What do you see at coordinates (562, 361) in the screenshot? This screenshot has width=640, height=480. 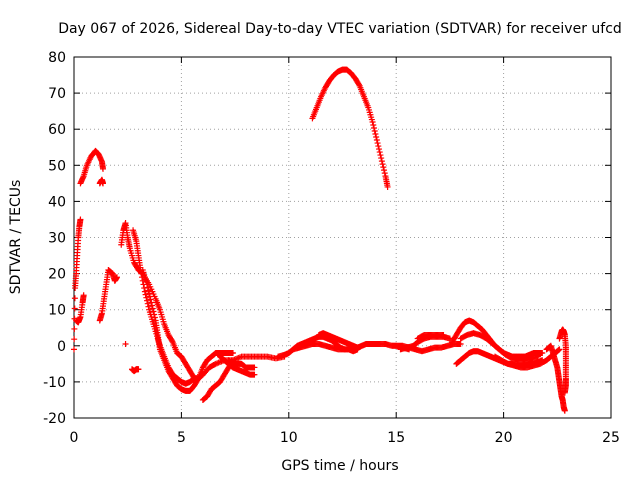 I see `series-arc-z` at bounding box center [562, 361].